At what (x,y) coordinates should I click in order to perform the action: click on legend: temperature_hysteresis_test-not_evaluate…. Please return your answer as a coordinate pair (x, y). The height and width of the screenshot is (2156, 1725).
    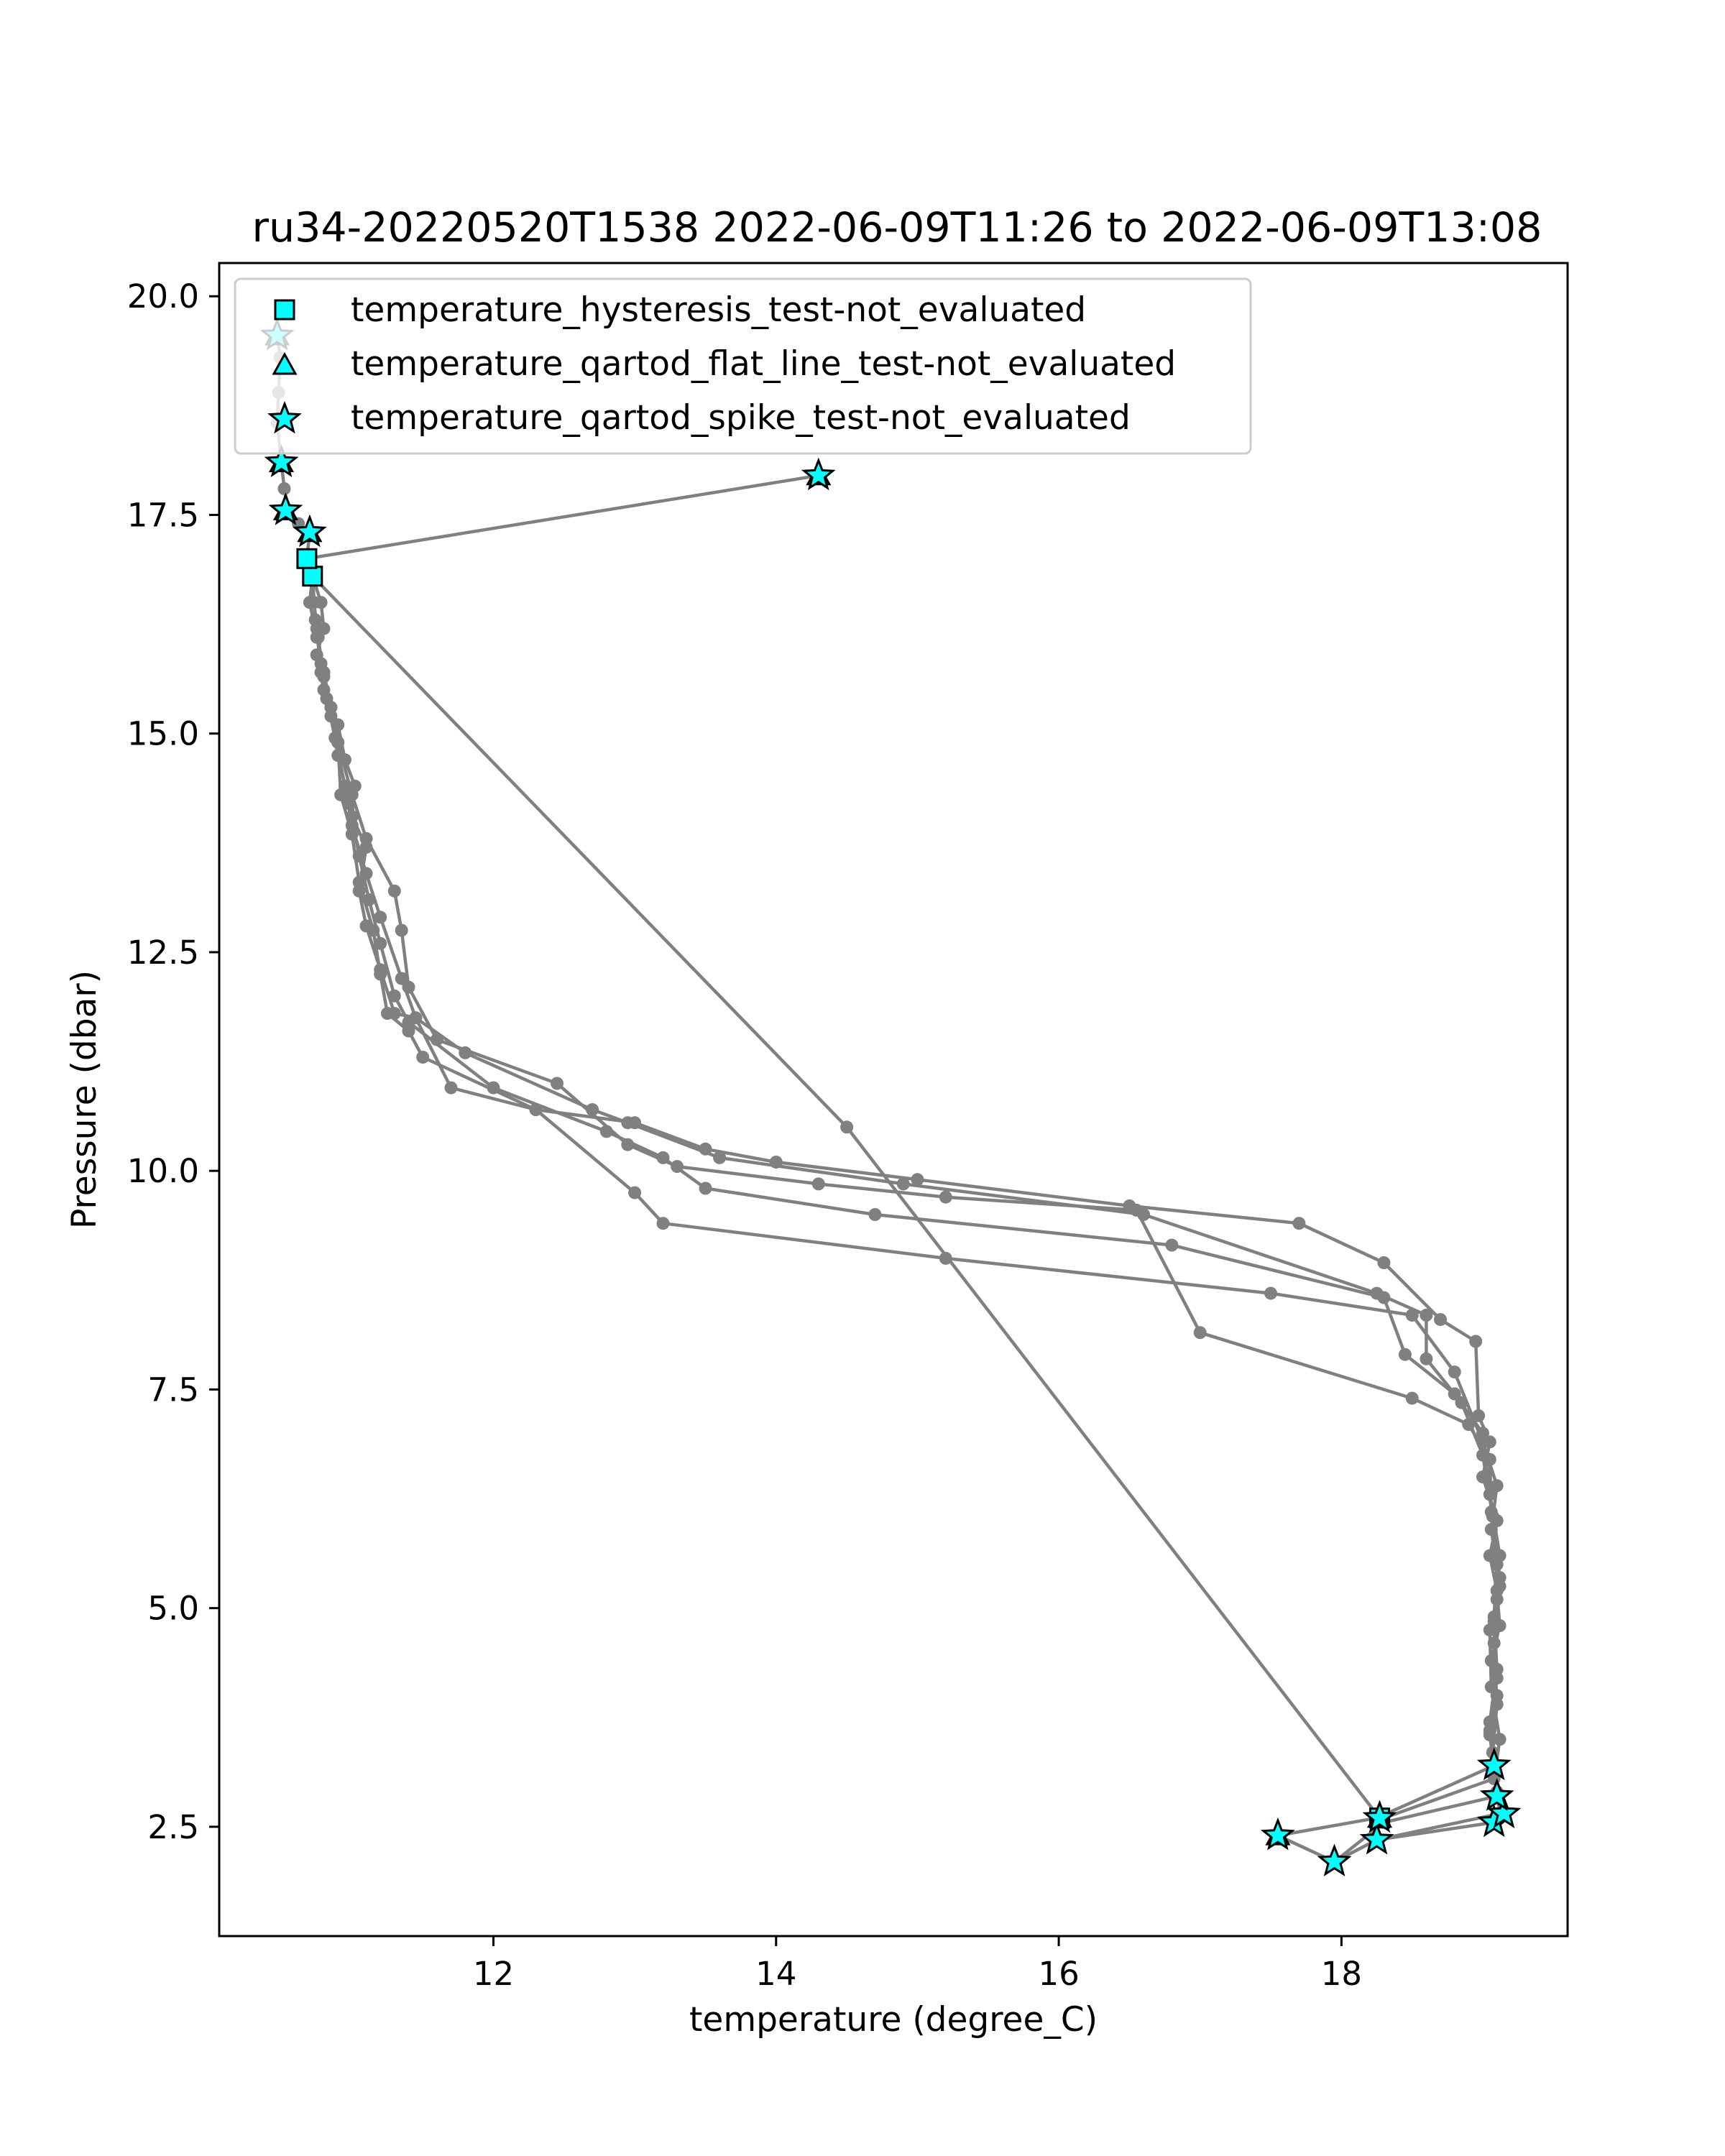
    Looking at the image, I should click on (743, 366).